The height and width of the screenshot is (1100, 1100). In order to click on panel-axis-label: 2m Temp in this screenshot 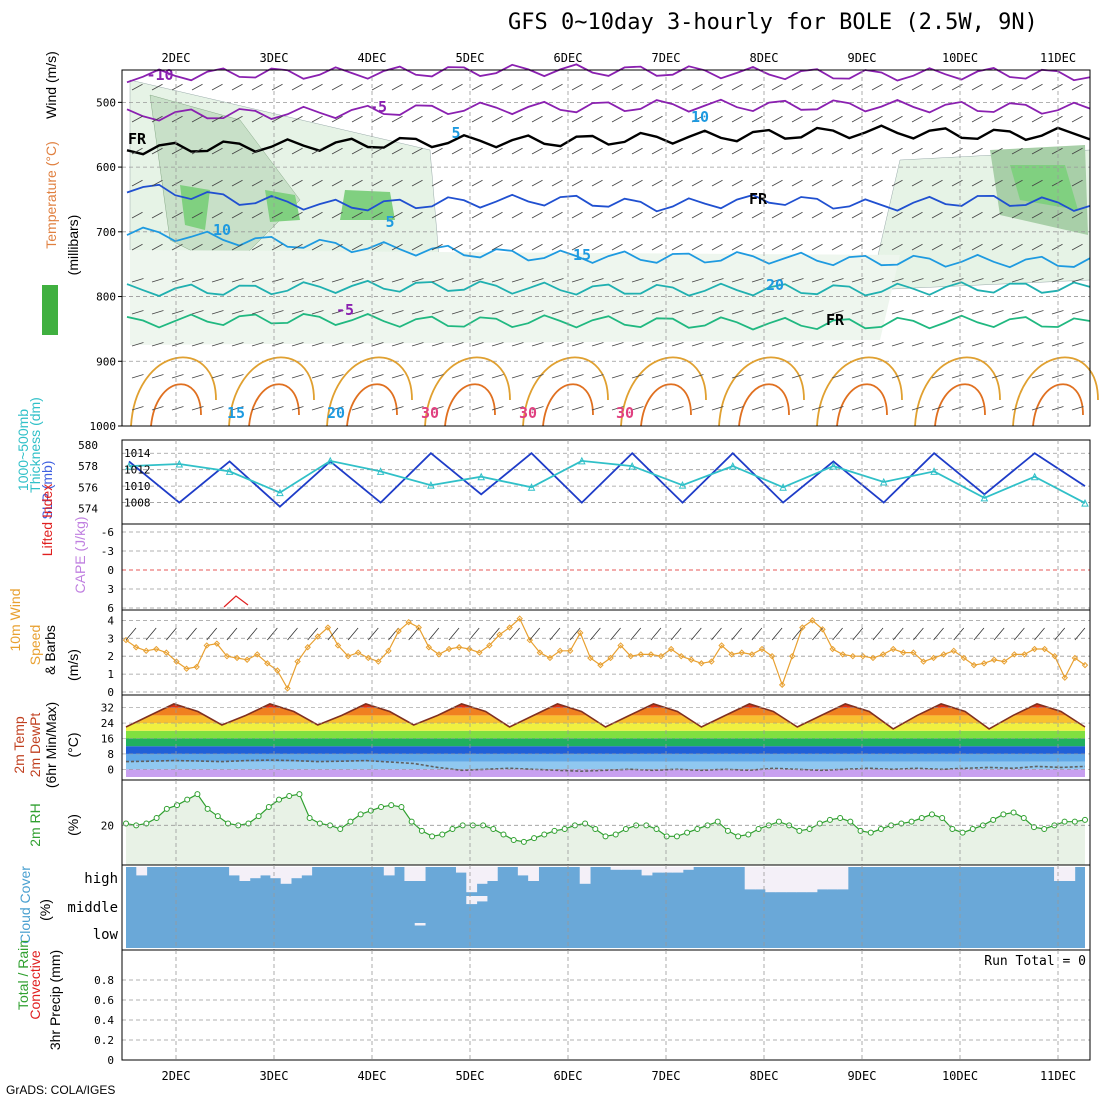, I will do `click(19, 745)`.